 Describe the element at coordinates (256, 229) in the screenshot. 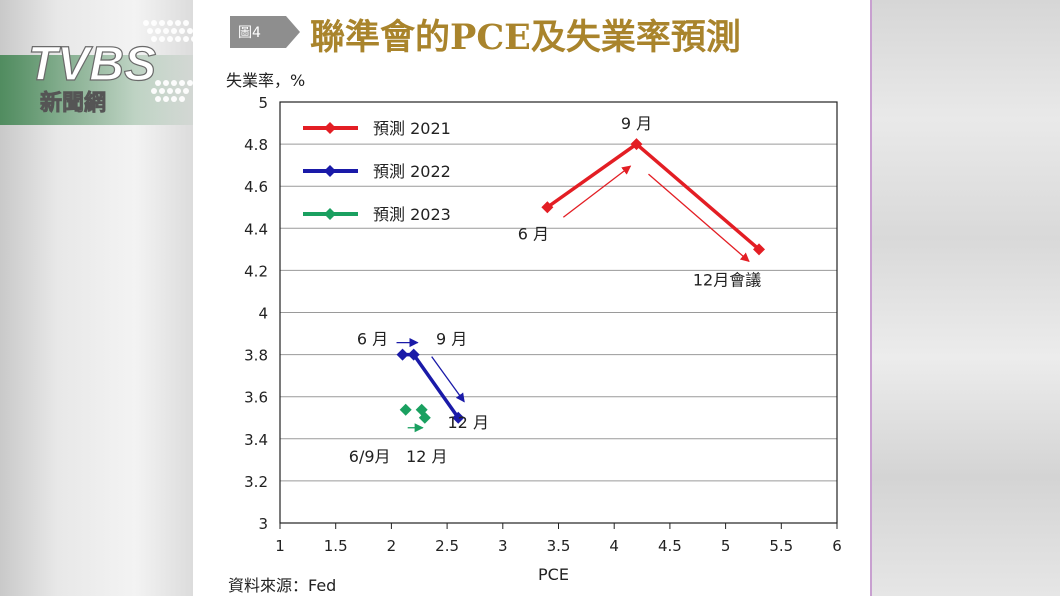

I see `y-tick-label: 4.4` at that location.